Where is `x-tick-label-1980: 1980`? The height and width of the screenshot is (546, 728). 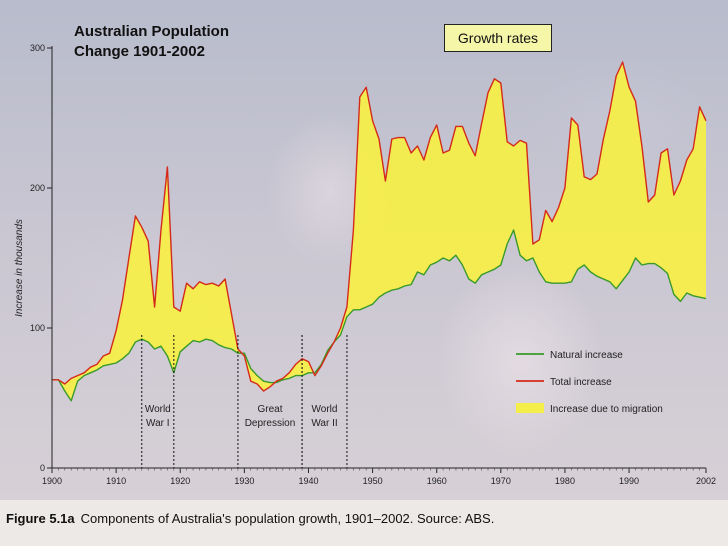 x-tick-label-1980: 1980 is located at coordinates (565, 481).